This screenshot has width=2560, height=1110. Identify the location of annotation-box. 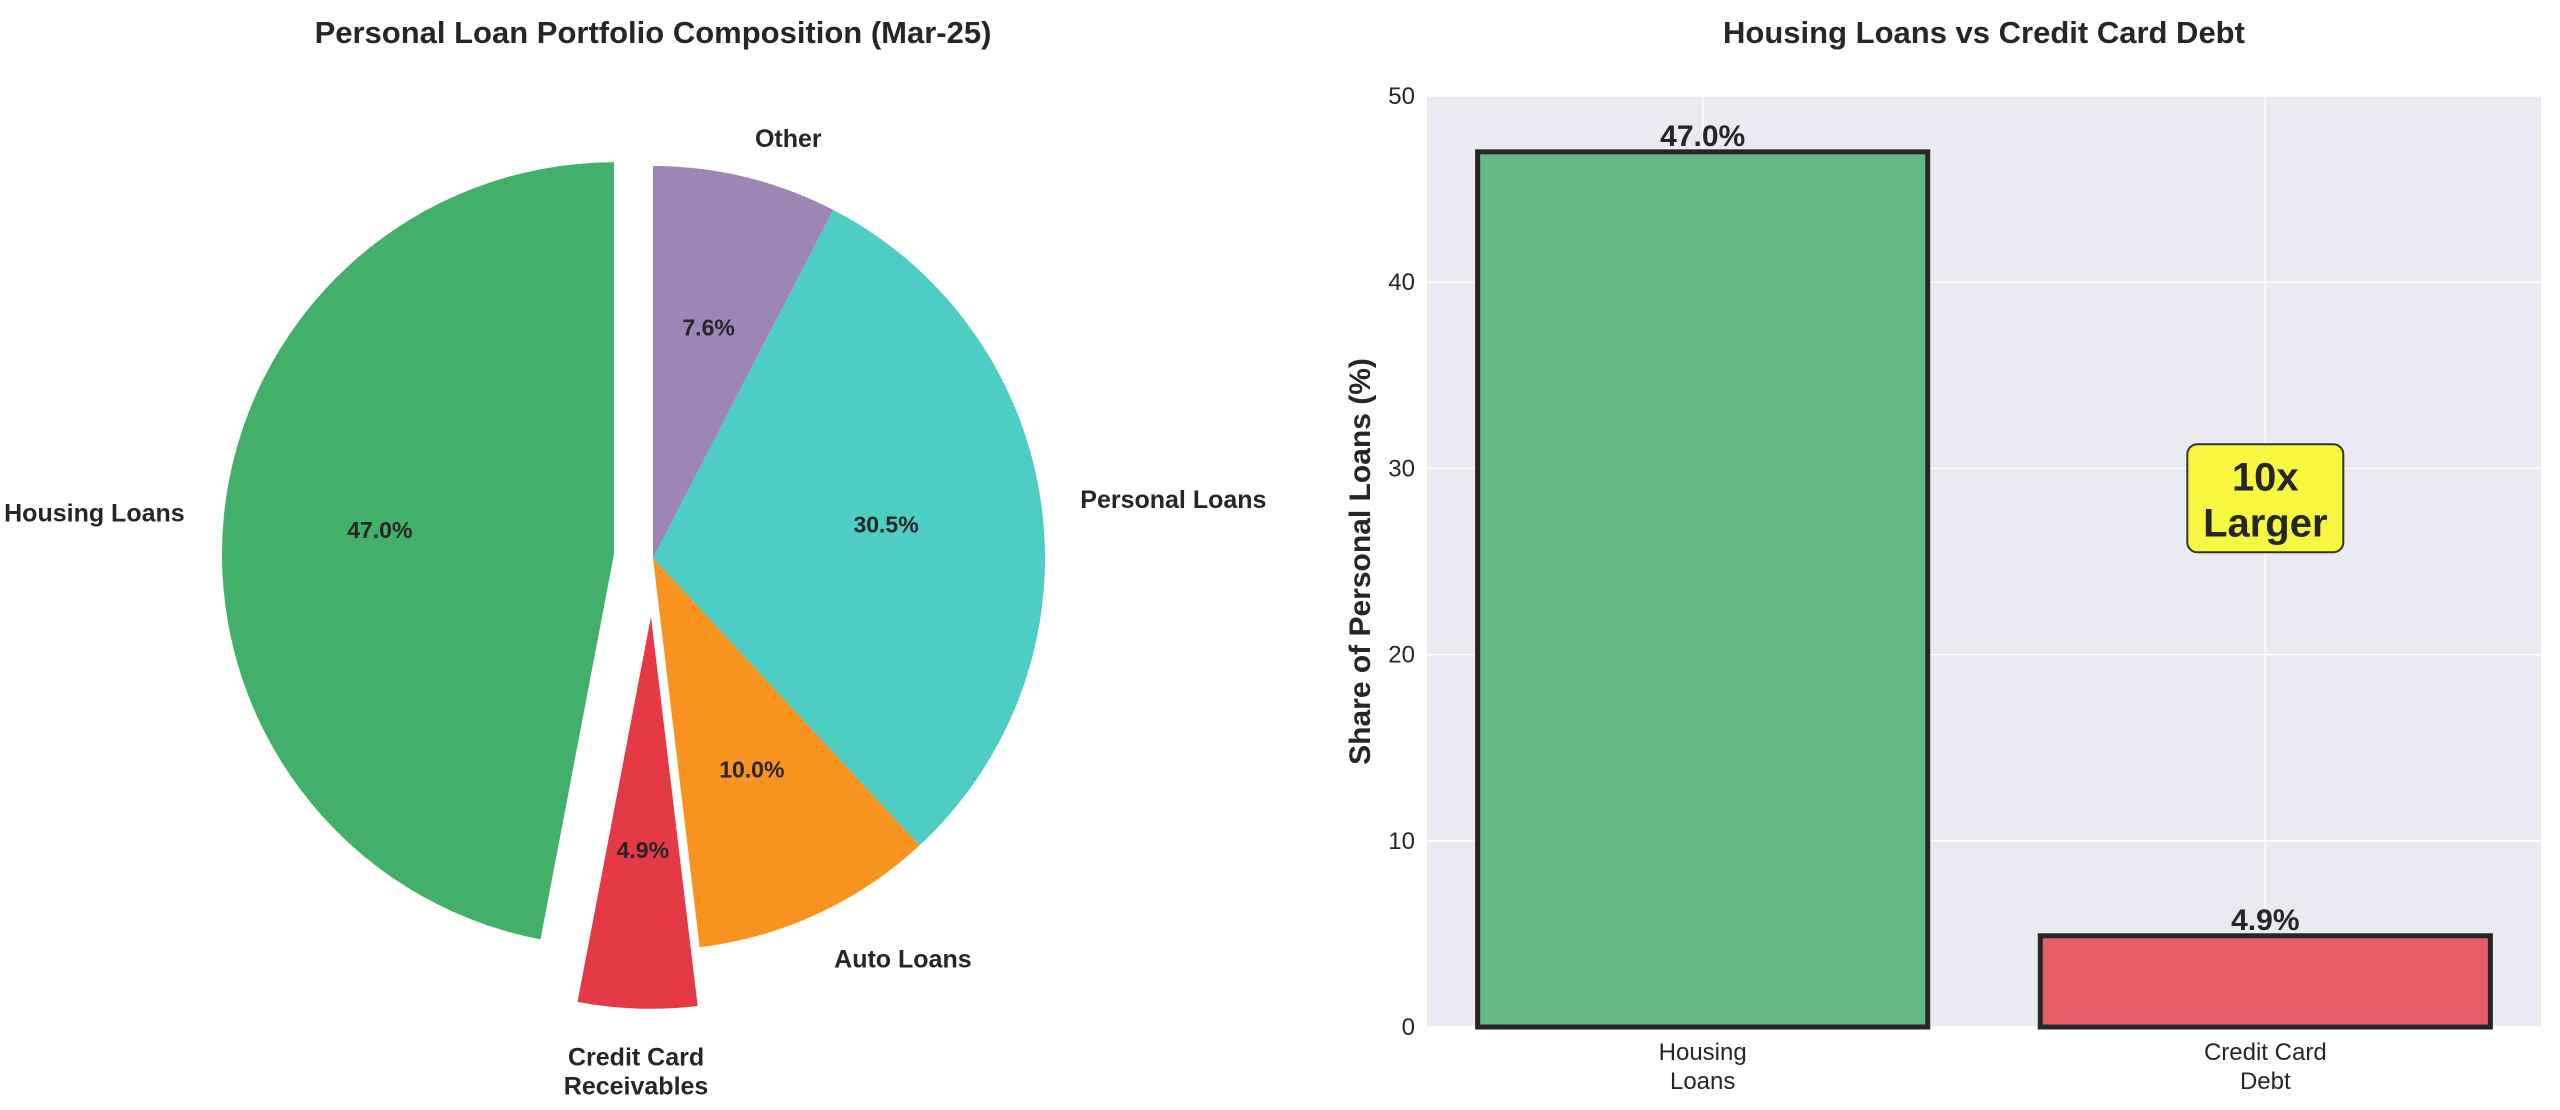
(2265, 498).